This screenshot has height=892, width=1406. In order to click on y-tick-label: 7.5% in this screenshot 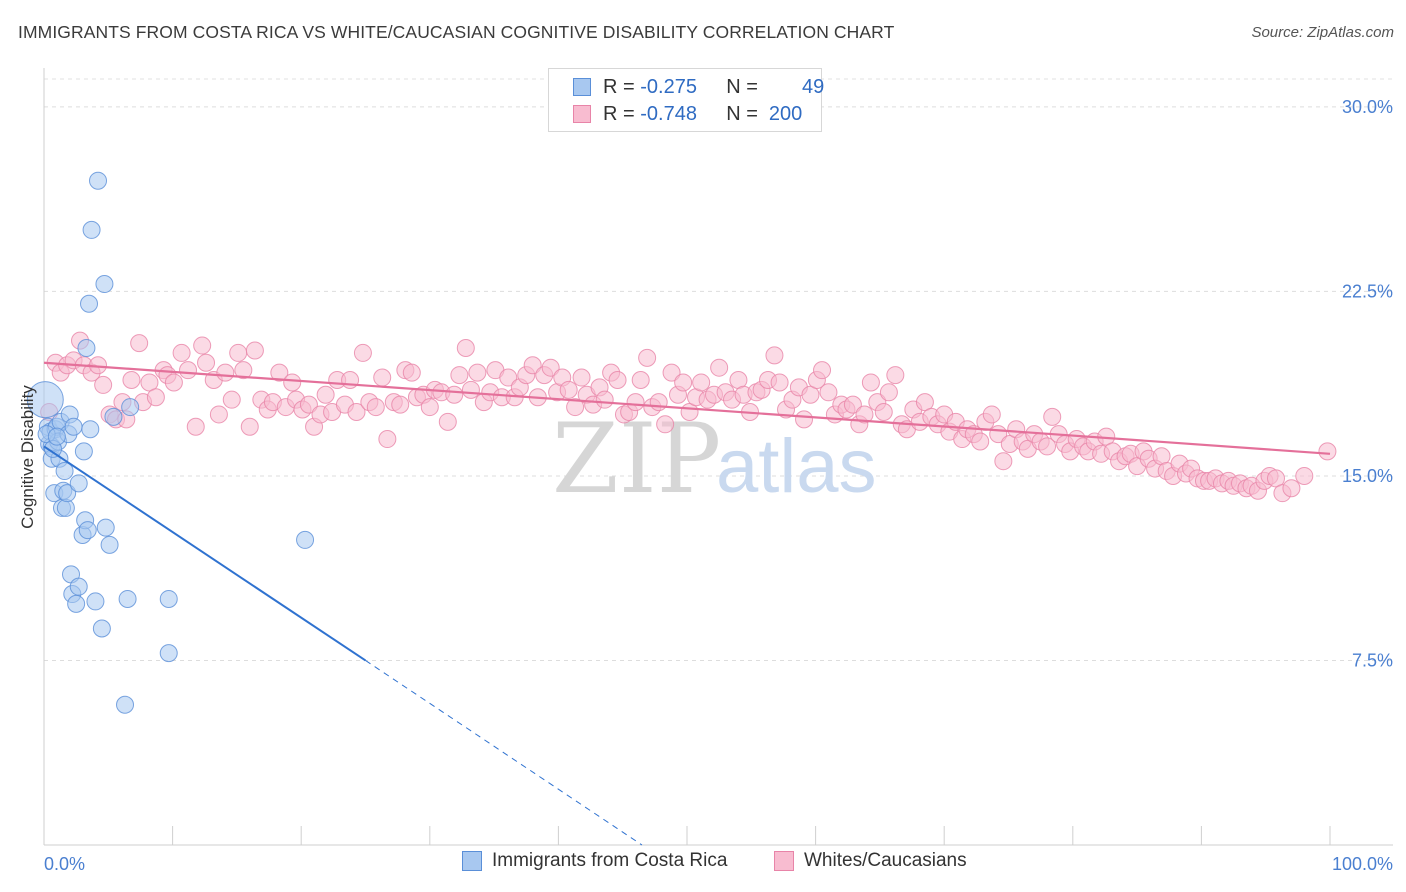, I will do `click(1372, 660)`.